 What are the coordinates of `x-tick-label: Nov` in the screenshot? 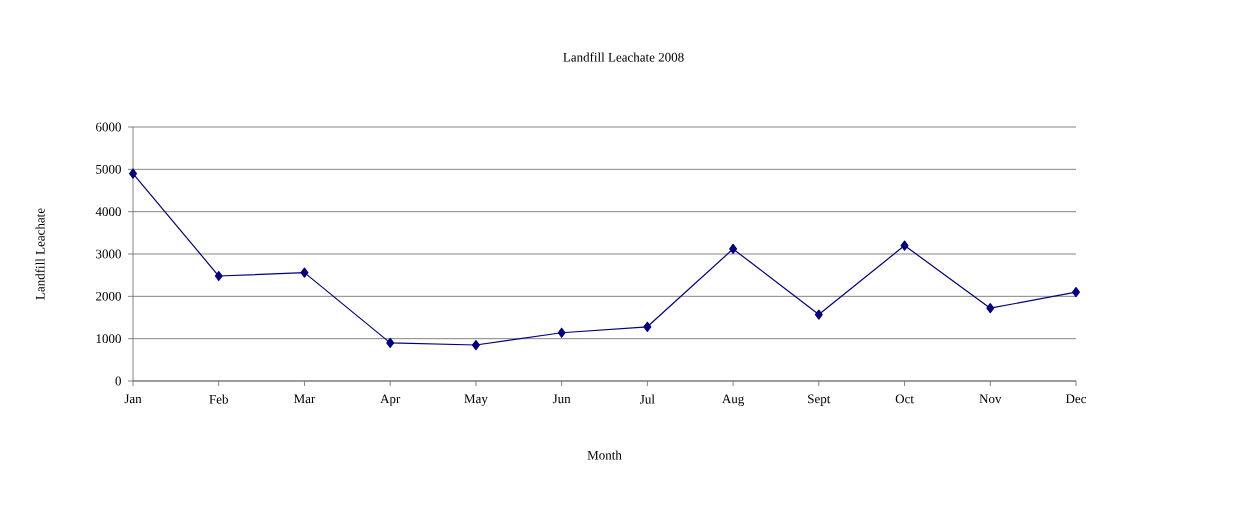 It's located at (990, 399).